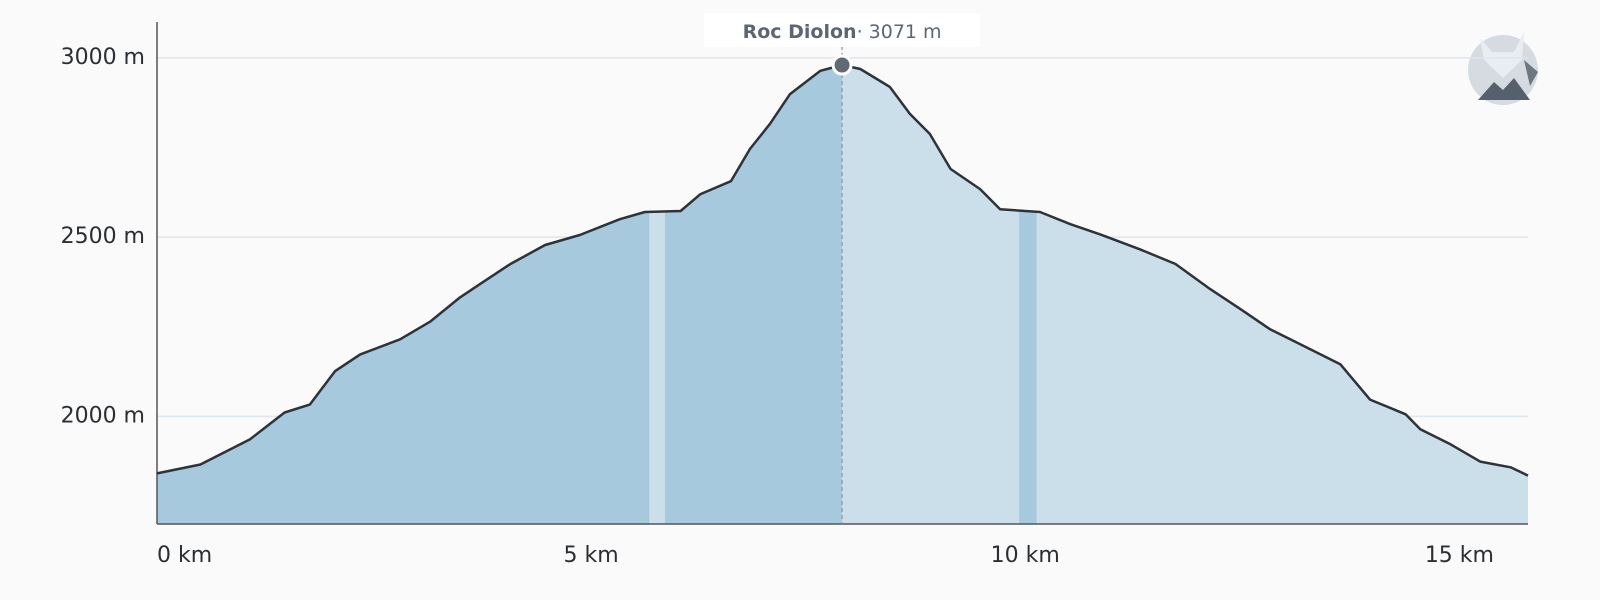 Image resolution: width=1600 pixels, height=600 pixels. Describe the element at coordinates (103, 57) in the screenshot. I see `y-tick-label: 3000 m` at that location.